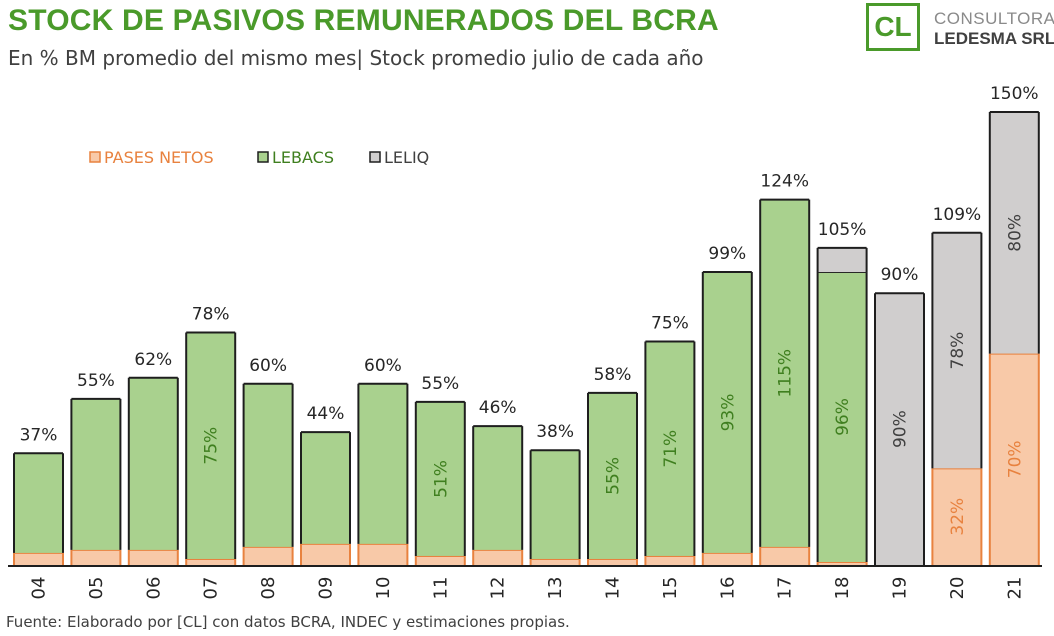 The width and height of the screenshot is (1054, 636). What do you see at coordinates (957, 215) in the screenshot?
I see `bar-total-label: 109%` at bounding box center [957, 215].